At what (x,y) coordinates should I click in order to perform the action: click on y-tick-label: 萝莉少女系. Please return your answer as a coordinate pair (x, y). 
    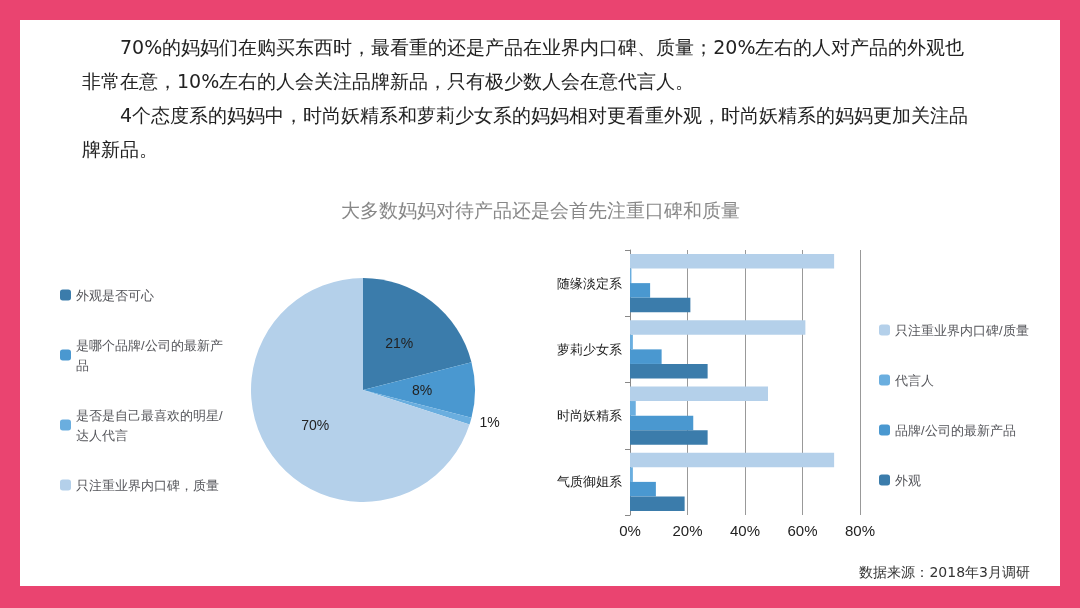
    Looking at the image, I should click on (589, 349).